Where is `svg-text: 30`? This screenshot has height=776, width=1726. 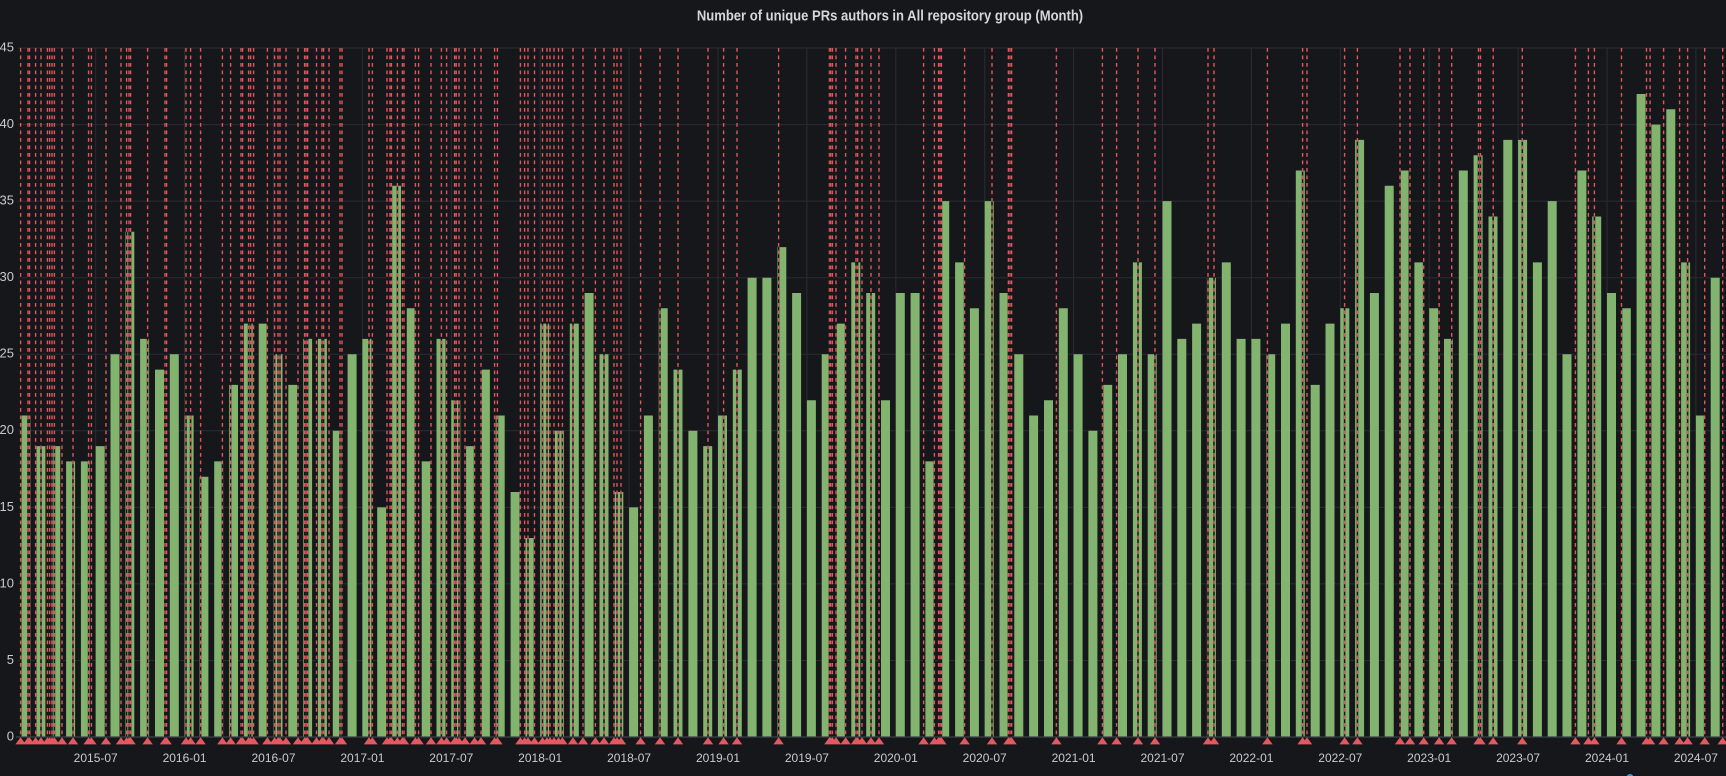
svg-text: 30 is located at coordinates (7, 276).